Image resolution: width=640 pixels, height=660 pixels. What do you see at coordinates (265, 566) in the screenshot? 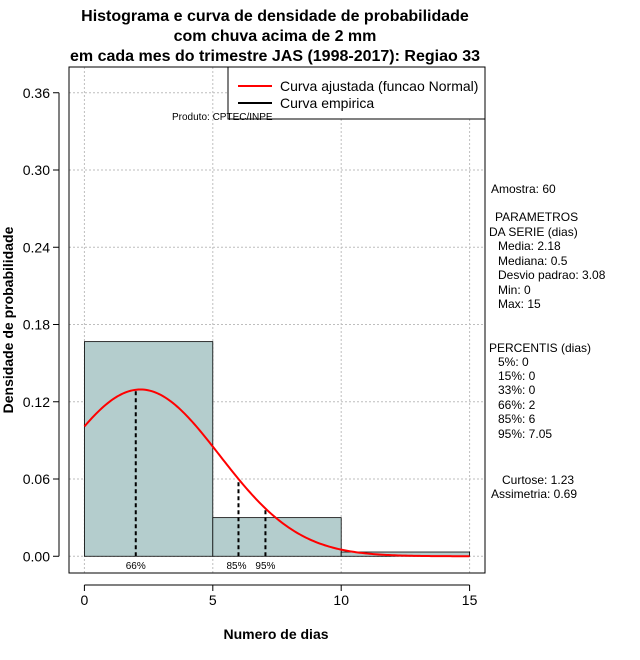
I see `percentile-label-3: 95%` at bounding box center [265, 566].